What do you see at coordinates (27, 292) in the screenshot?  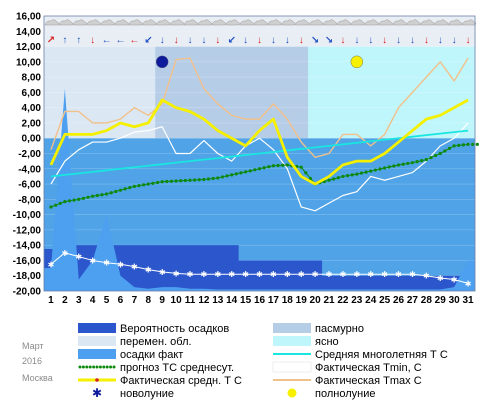 I see `y-tick-label: -20,00` at bounding box center [27, 292].